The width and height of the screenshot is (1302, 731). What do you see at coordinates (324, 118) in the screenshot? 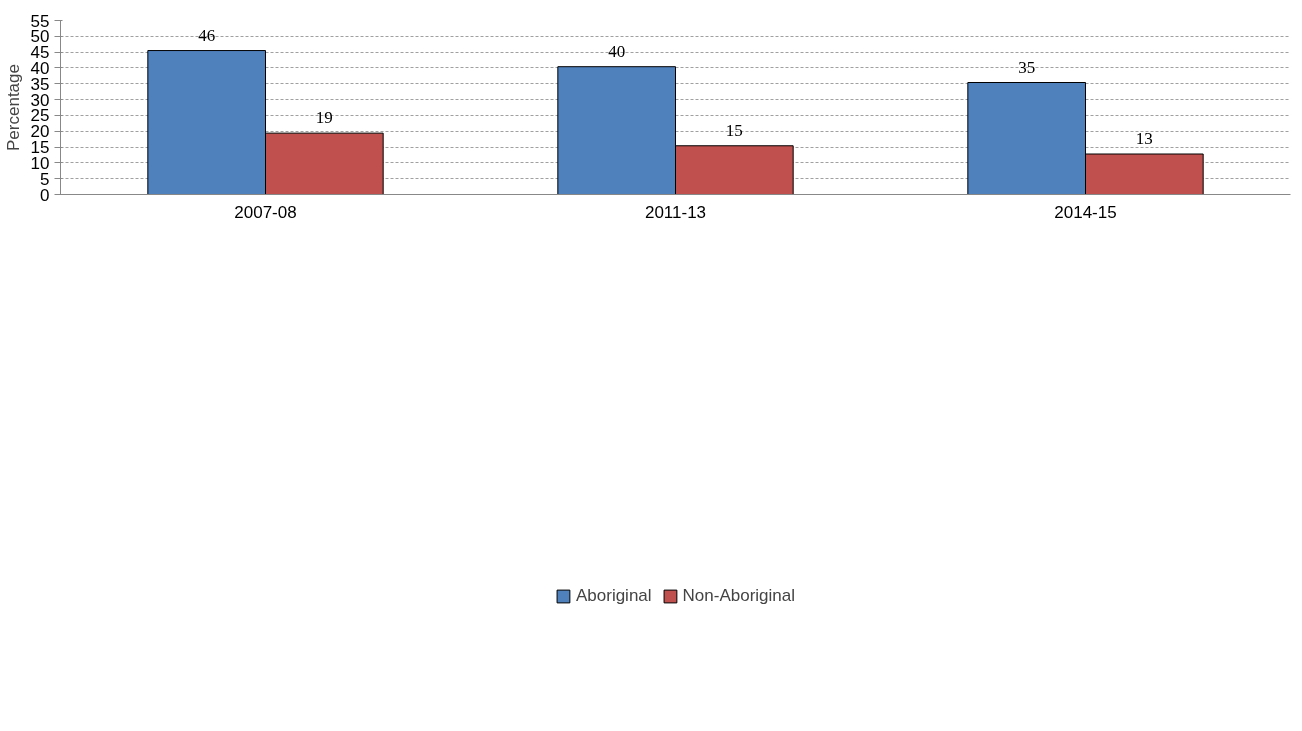
I see `data-label: 19` at bounding box center [324, 118].